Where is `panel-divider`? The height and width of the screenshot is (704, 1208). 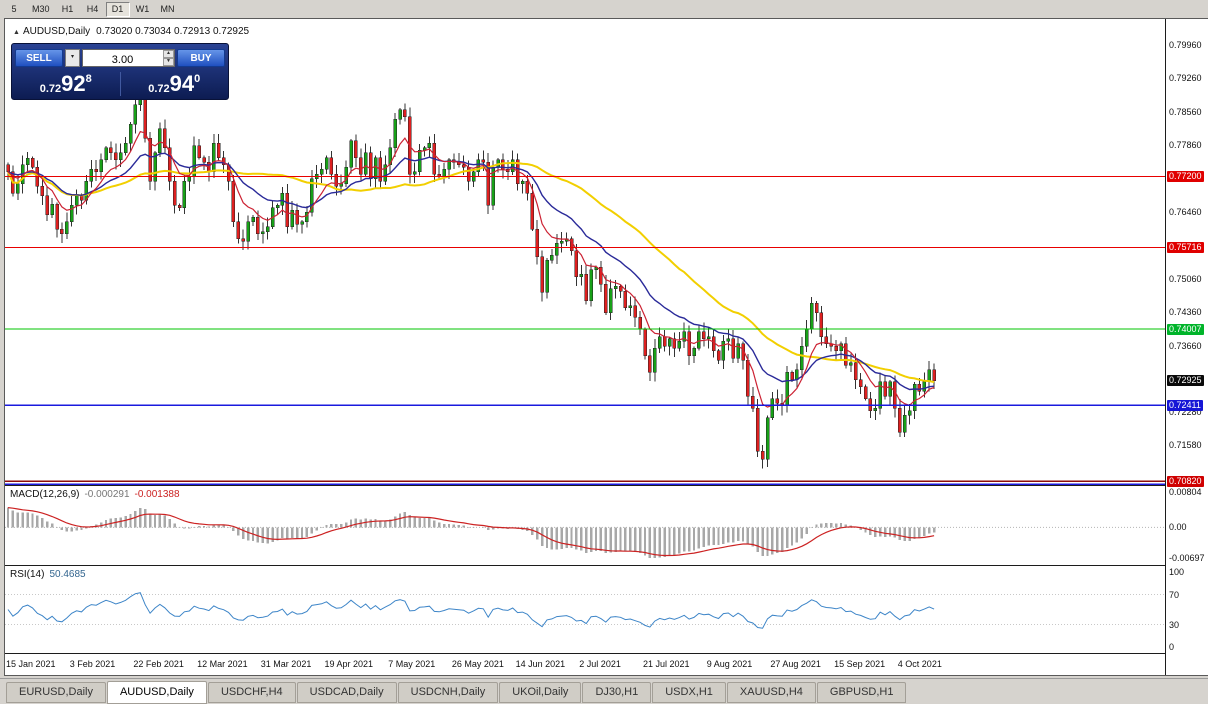
panel-divider is located at coordinates (120, 84).